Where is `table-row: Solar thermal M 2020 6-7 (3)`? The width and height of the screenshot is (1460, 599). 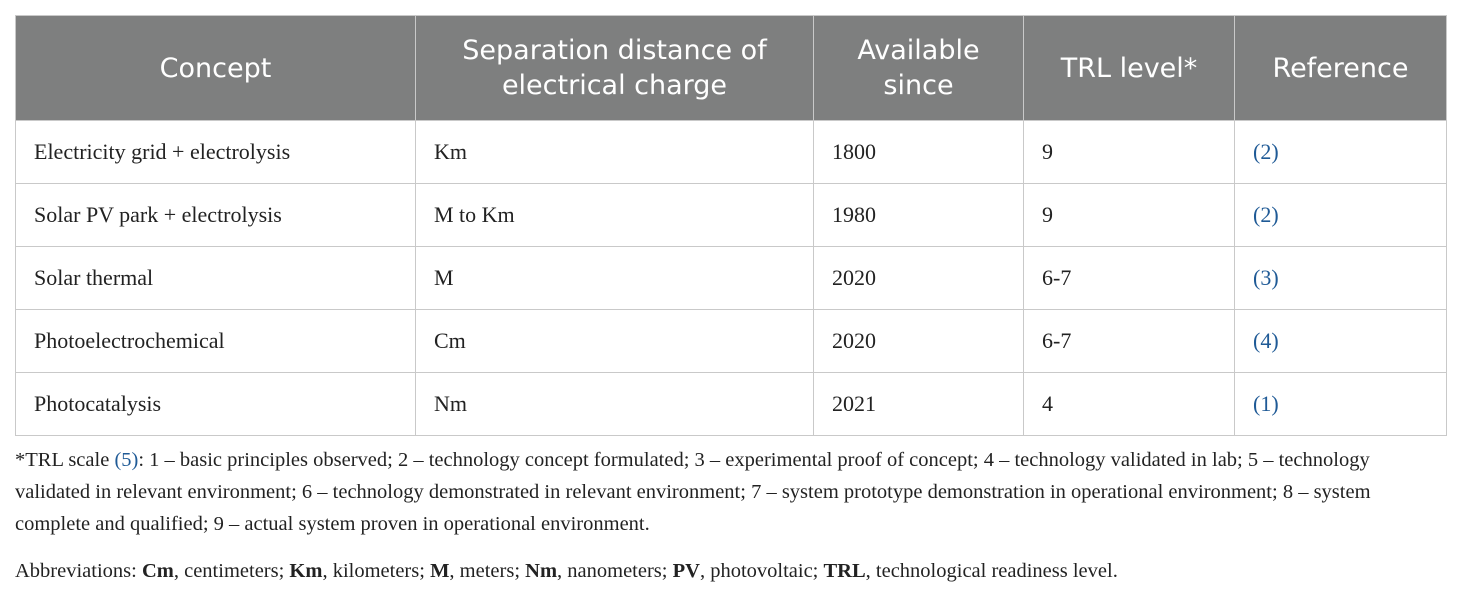
table-row: Solar thermal M 2020 6-7 (3) is located at coordinates (731, 278).